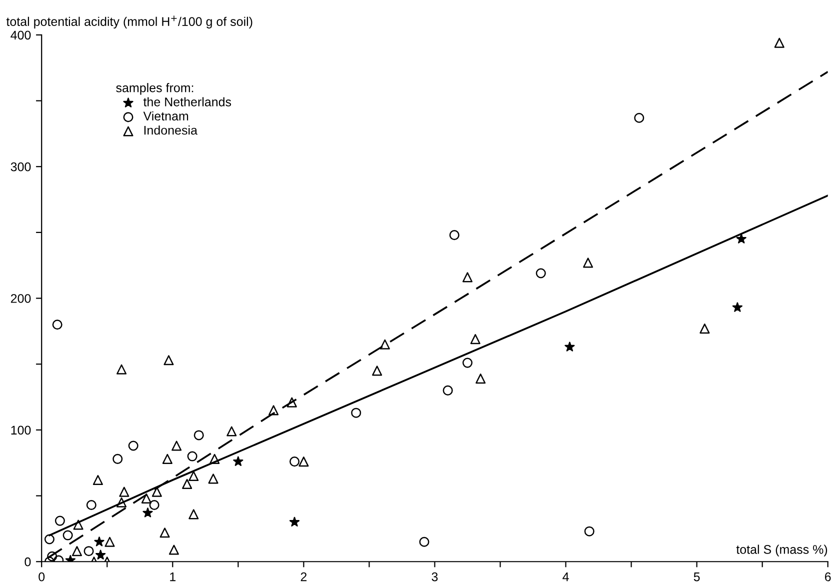  What do you see at coordinates (20, 35) in the screenshot?
I see `y-tick-label: 400` at bounding box center [20, 35].